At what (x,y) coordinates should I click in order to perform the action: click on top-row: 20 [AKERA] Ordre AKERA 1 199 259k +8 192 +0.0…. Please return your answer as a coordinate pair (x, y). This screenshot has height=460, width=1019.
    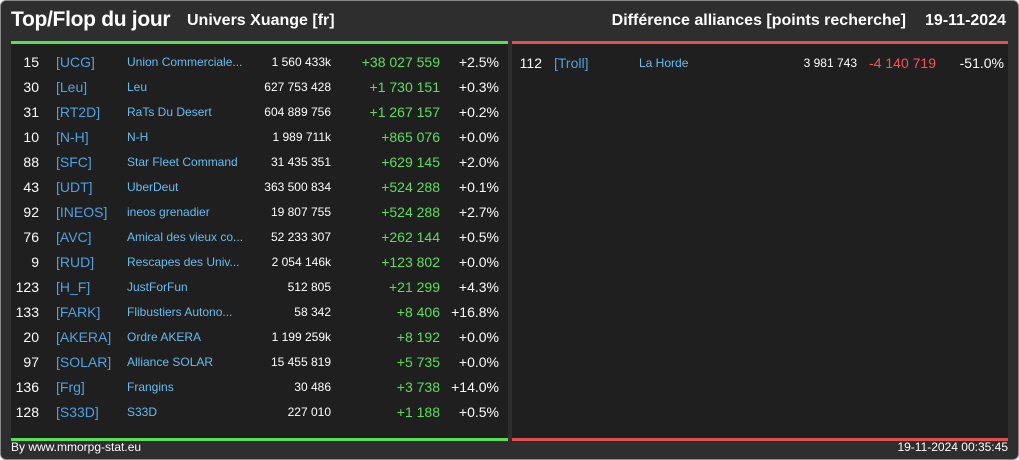
    Looking at the image, I should click on (259, 337).